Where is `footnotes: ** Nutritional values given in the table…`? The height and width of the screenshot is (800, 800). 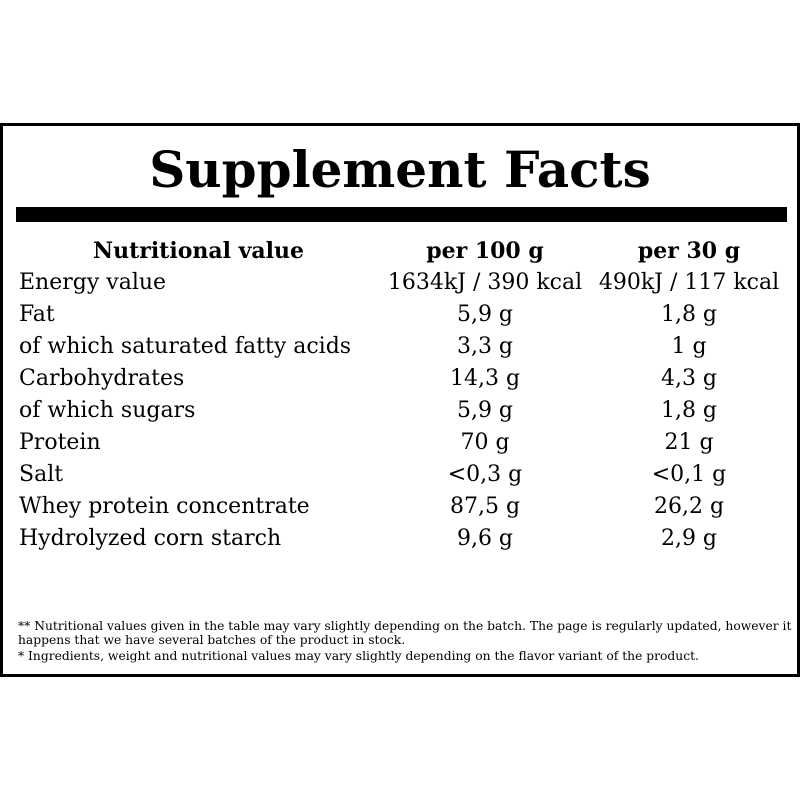 footnotes: ** Nutritional values given in the table… is located at coordinates (405, 642).